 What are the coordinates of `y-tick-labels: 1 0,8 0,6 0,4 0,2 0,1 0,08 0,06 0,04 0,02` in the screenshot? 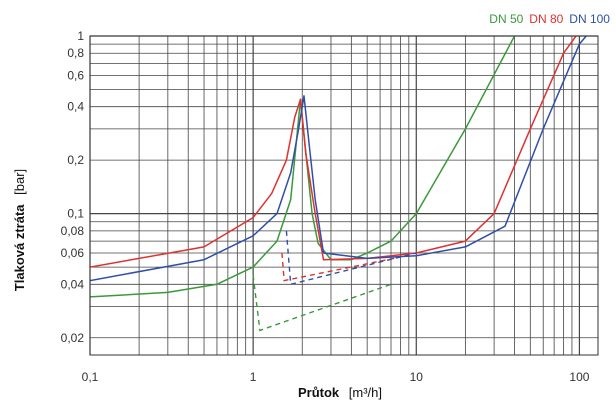 It's located at (73, 187).